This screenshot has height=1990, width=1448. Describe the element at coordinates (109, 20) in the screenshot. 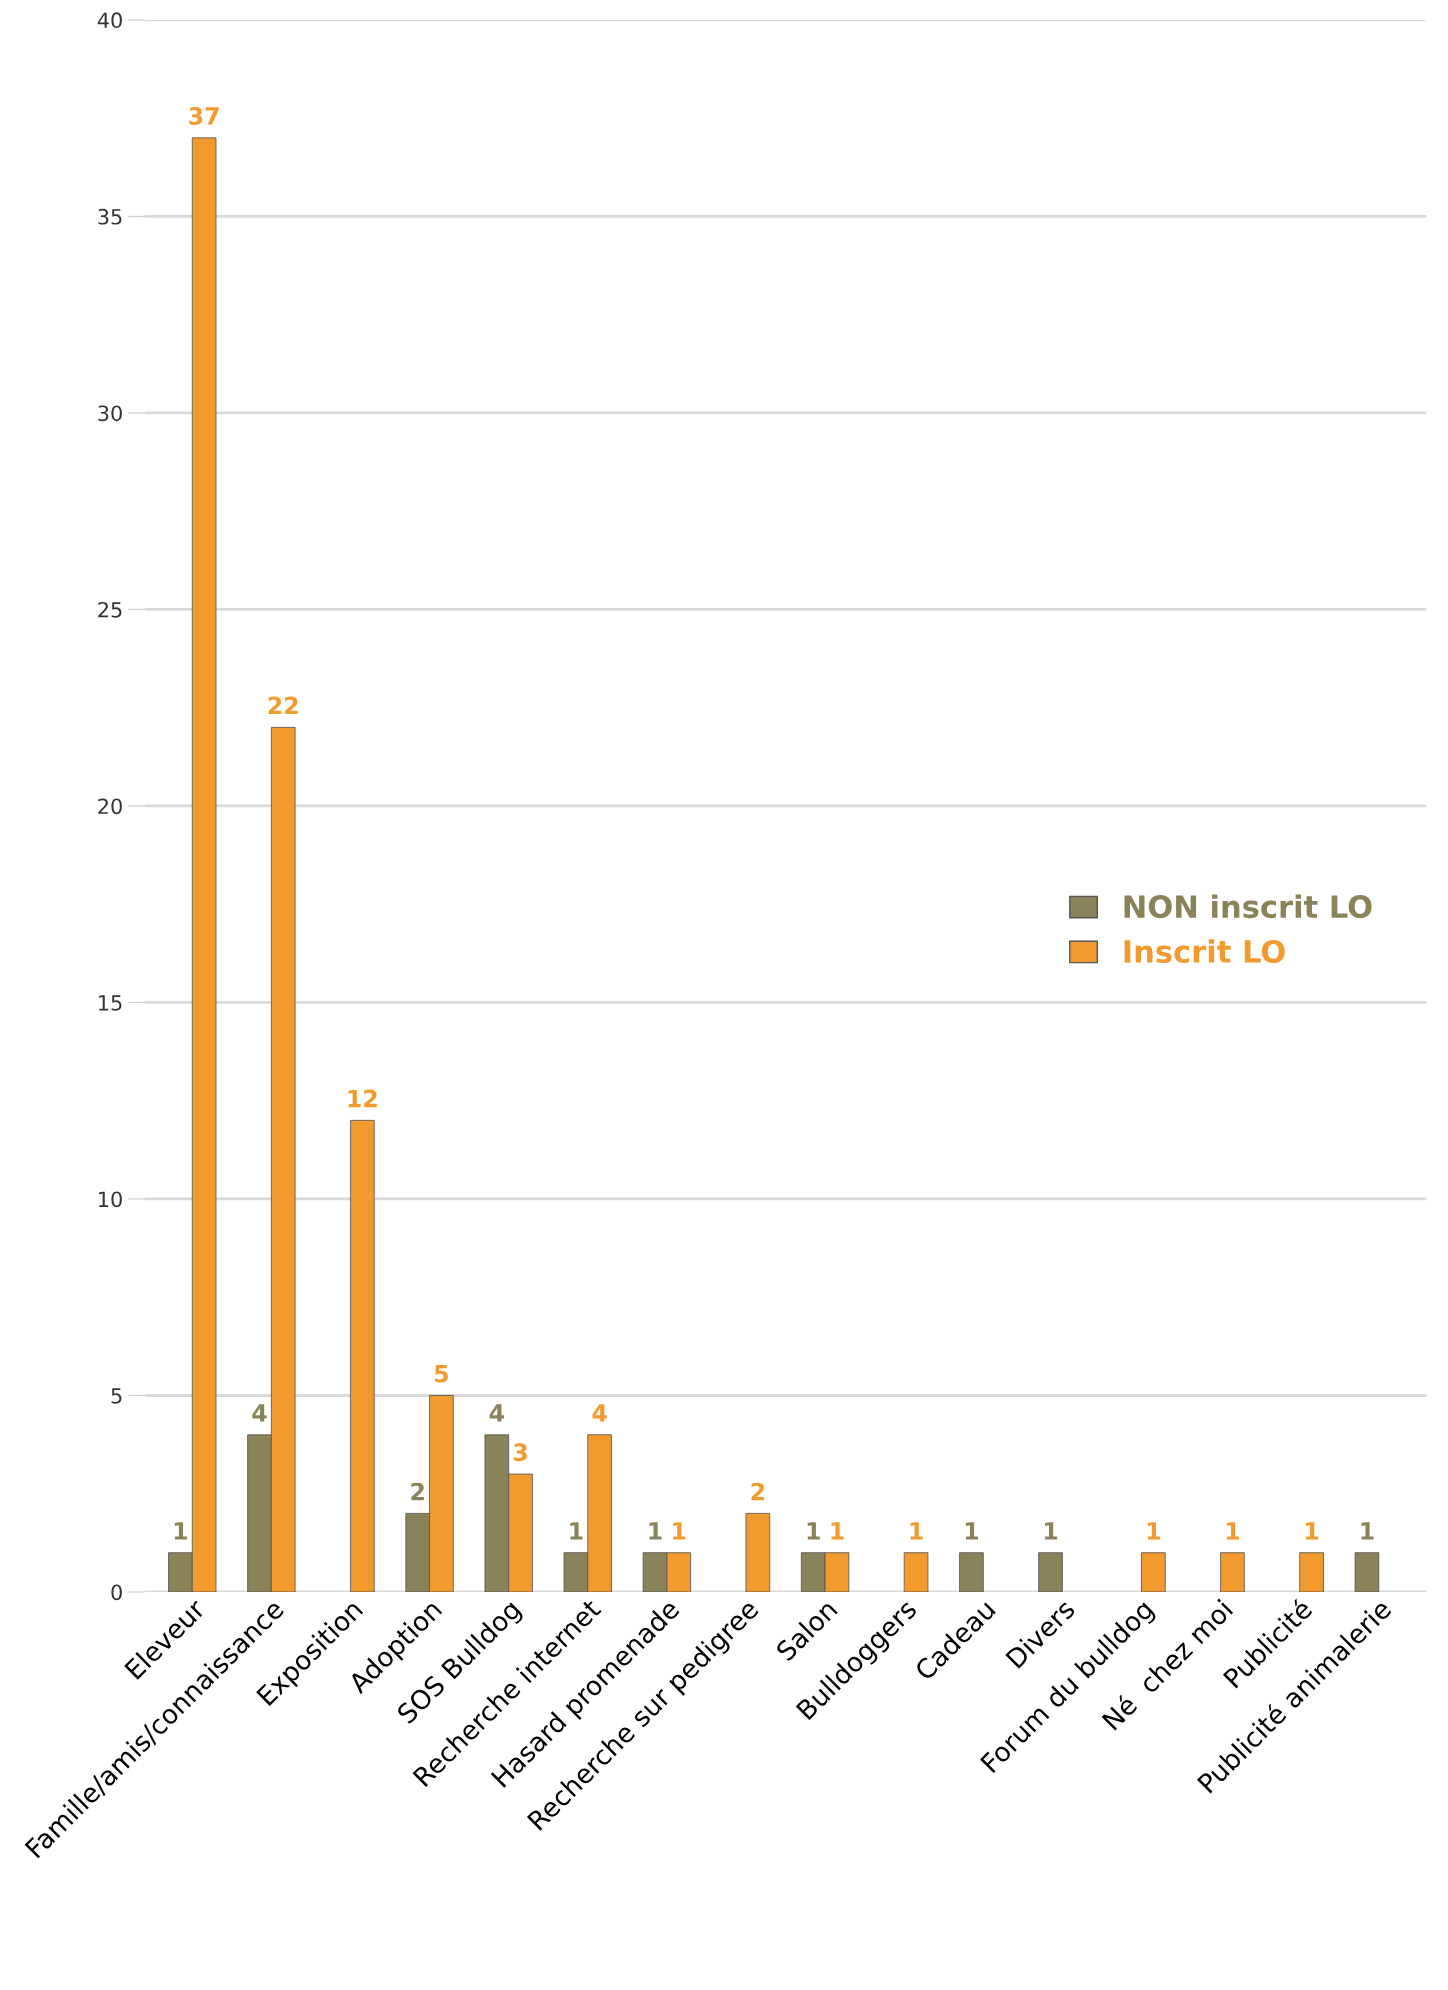

I see `y-tick-label: 40` at that location.